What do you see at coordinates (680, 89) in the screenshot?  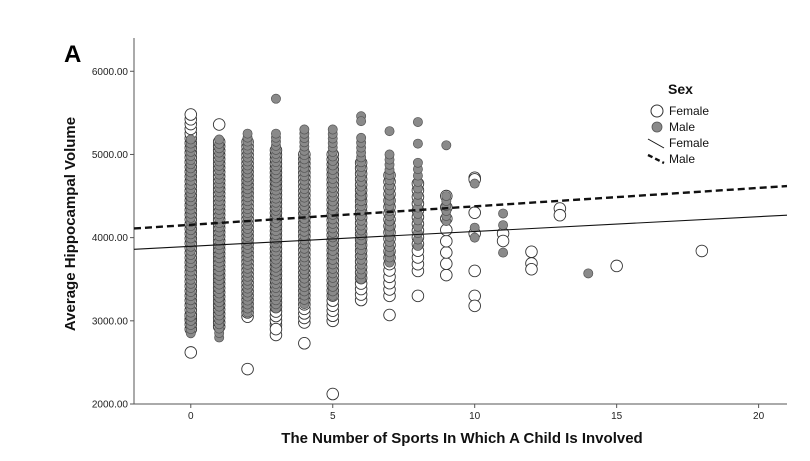 I see `legend-title: Sex` at bounding box center [680, 89].